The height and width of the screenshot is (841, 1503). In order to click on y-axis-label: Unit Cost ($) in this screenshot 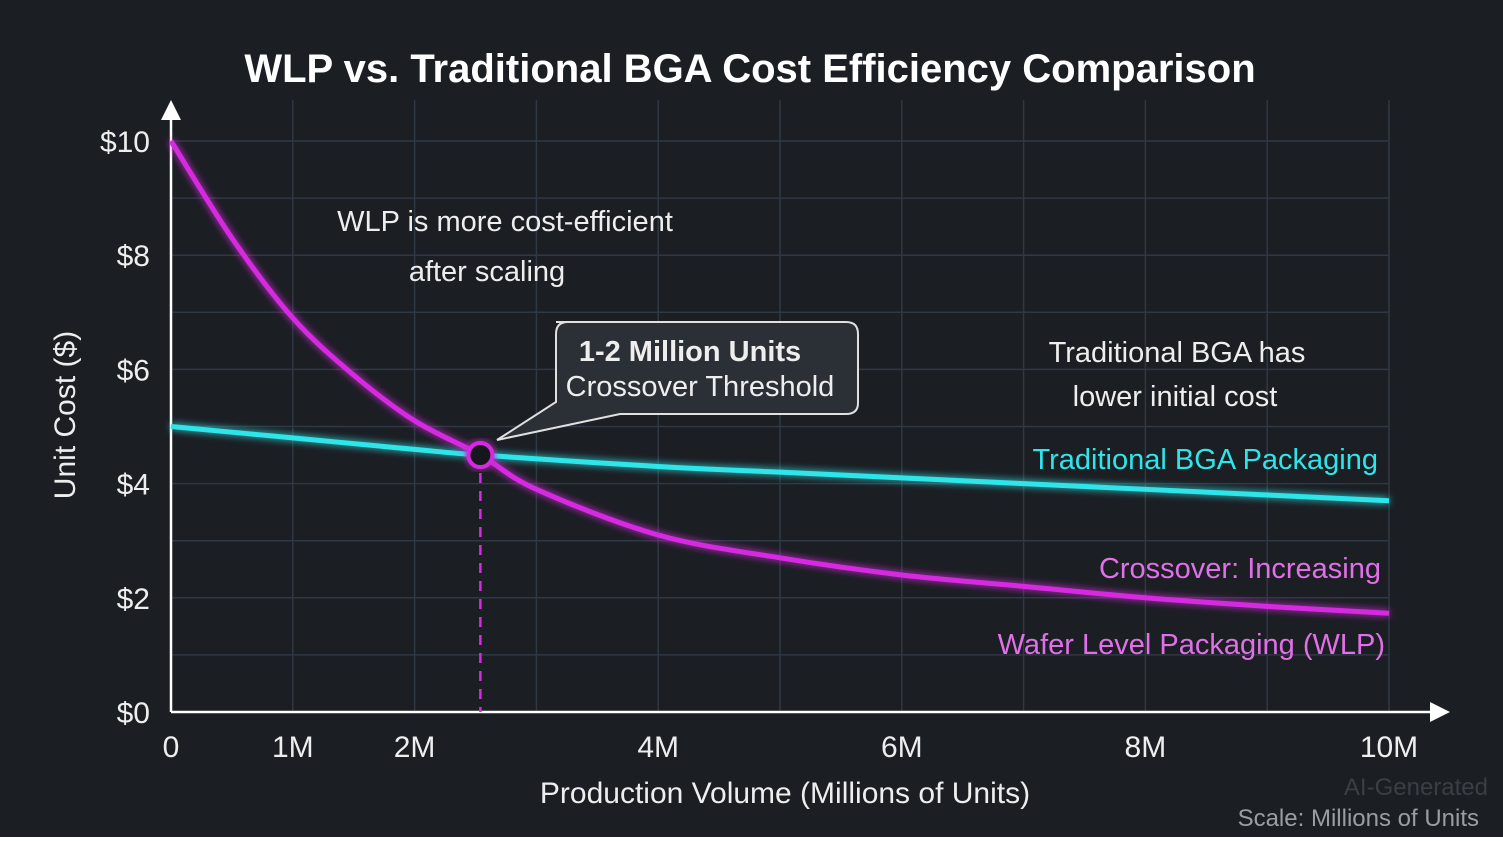, I will do `click(65, 415)`.